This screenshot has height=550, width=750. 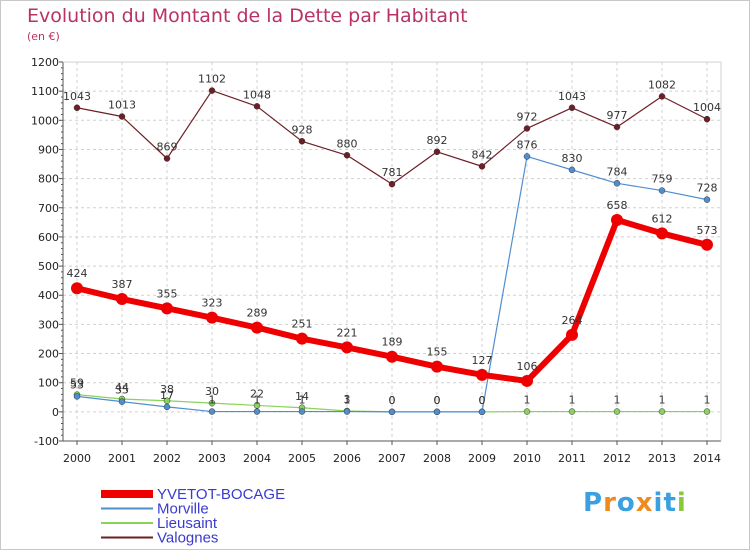 What do you see at coordinates (48, 383) in the screenshot?
I see `y-tick-label: 100` at bounding box center [48, 383].